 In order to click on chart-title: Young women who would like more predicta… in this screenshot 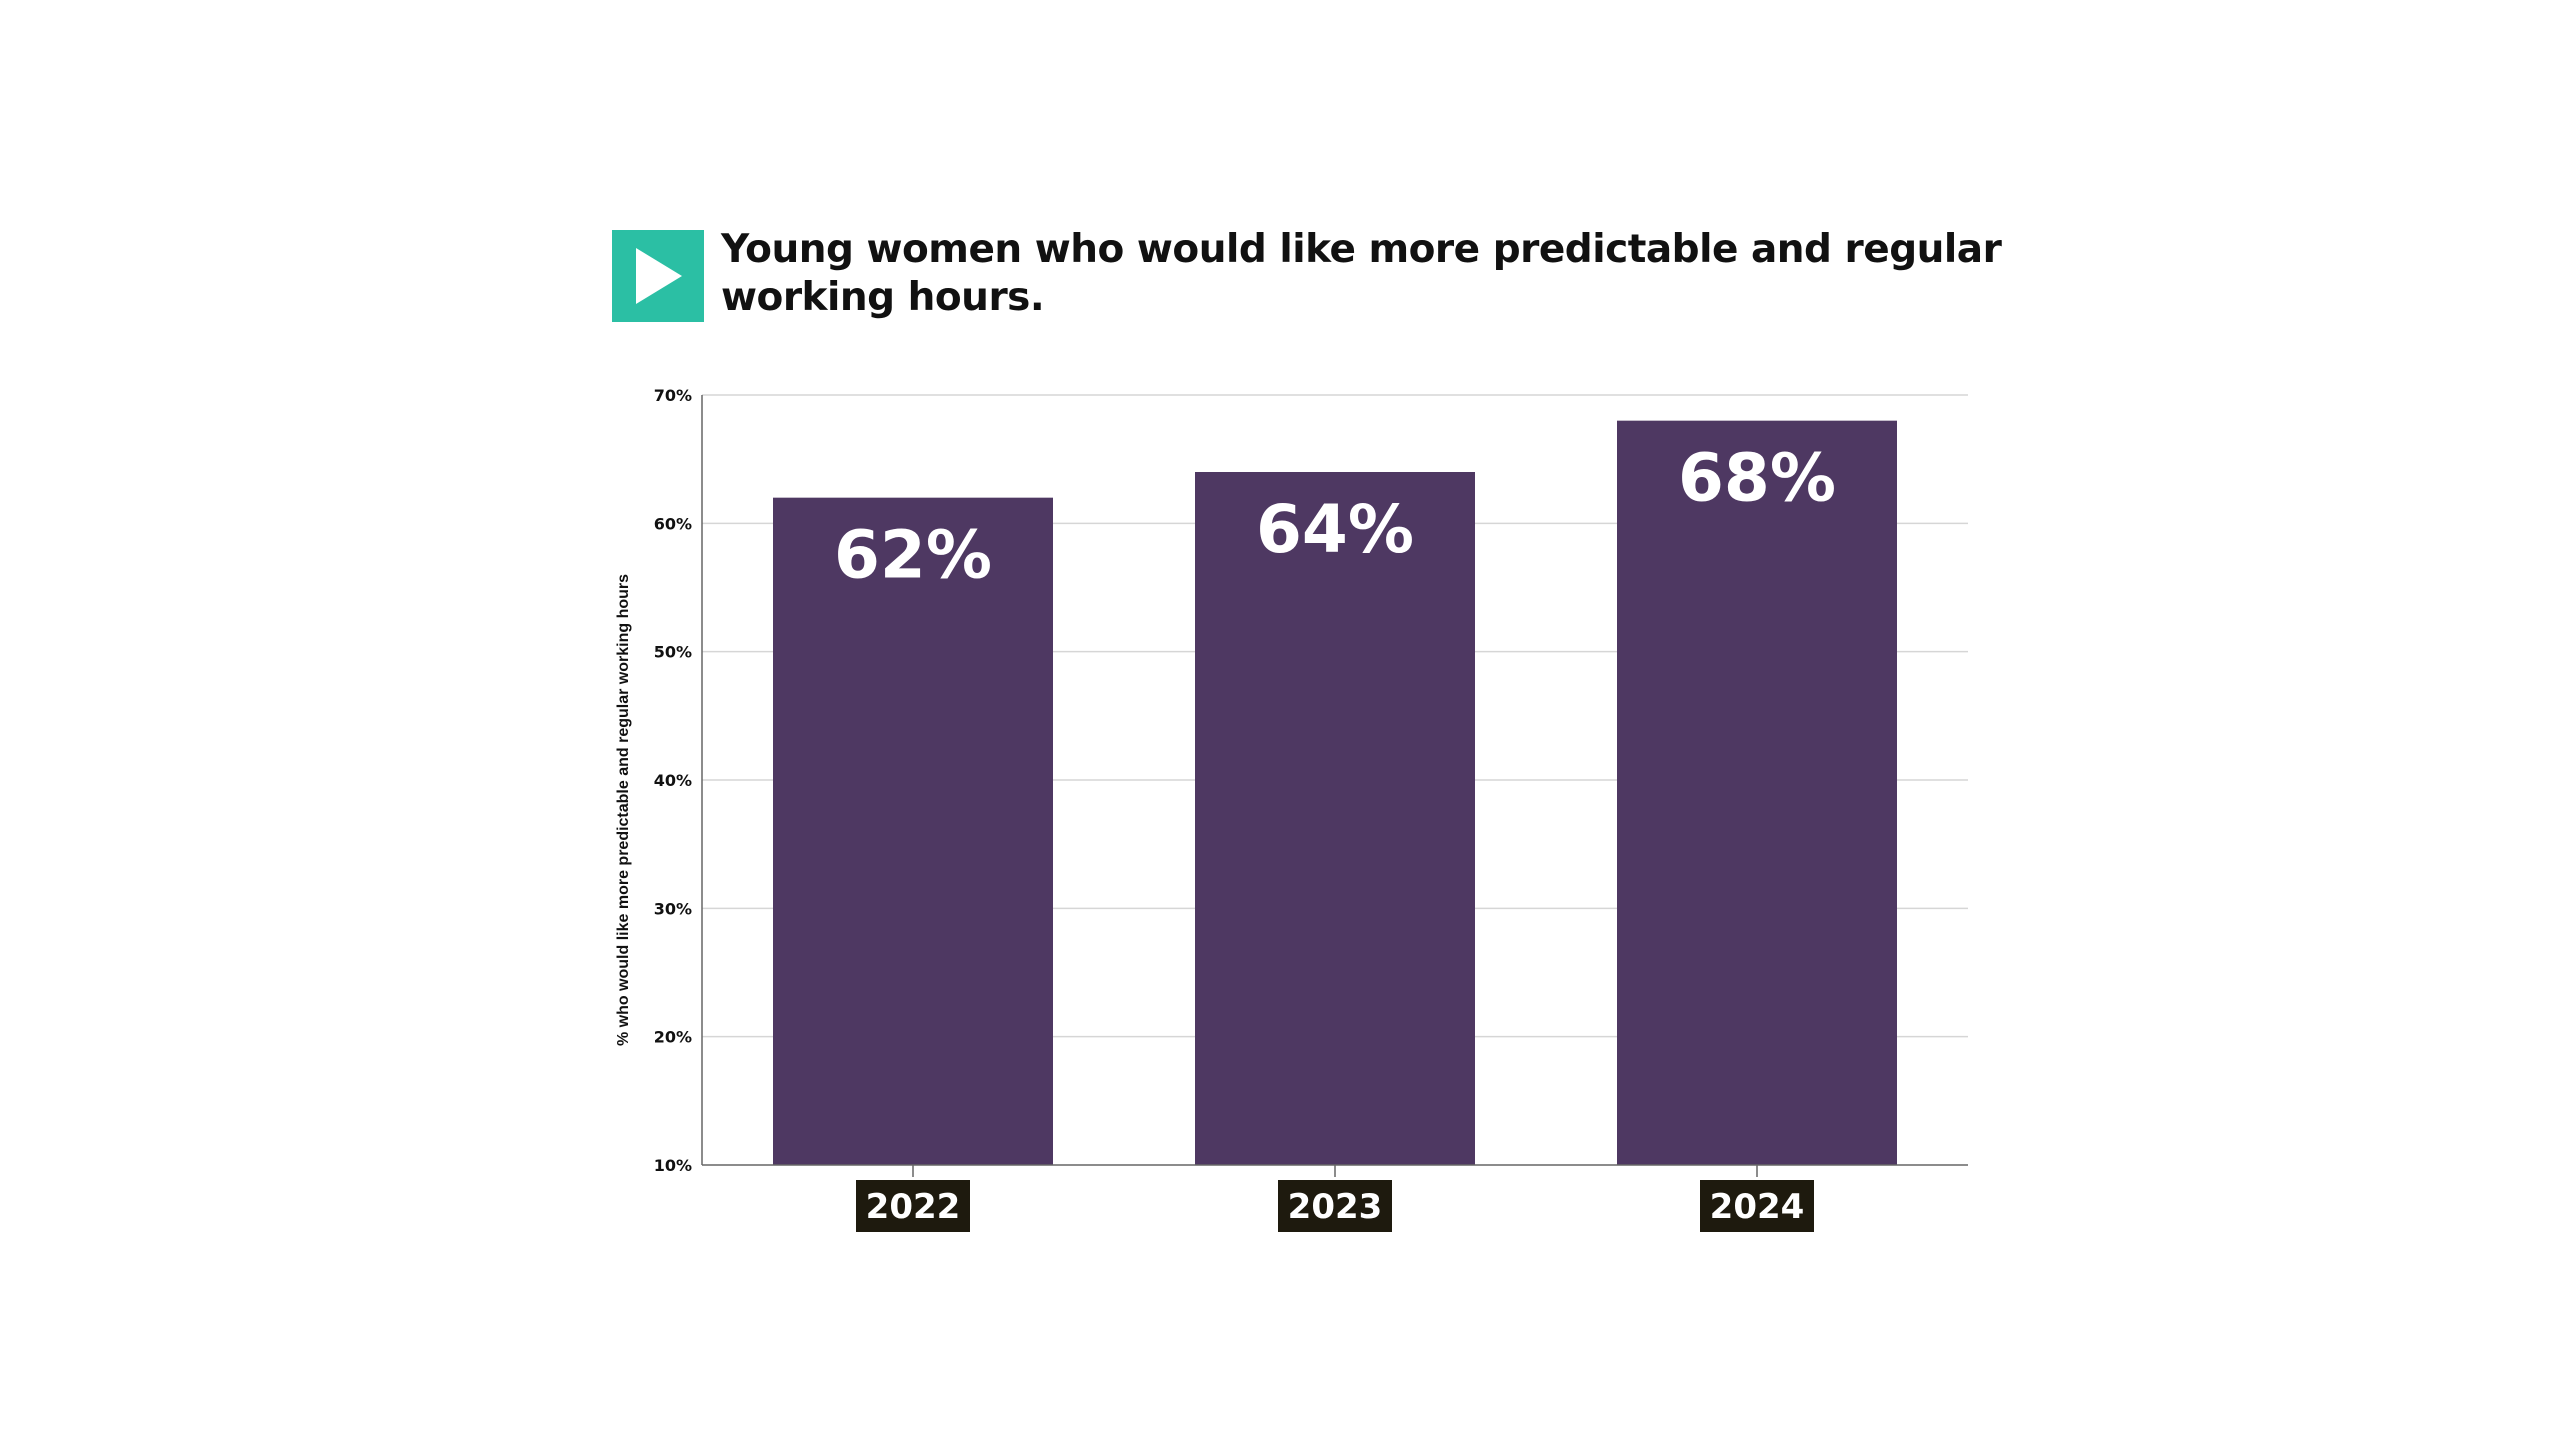, I will do `click(1361, 273)`.